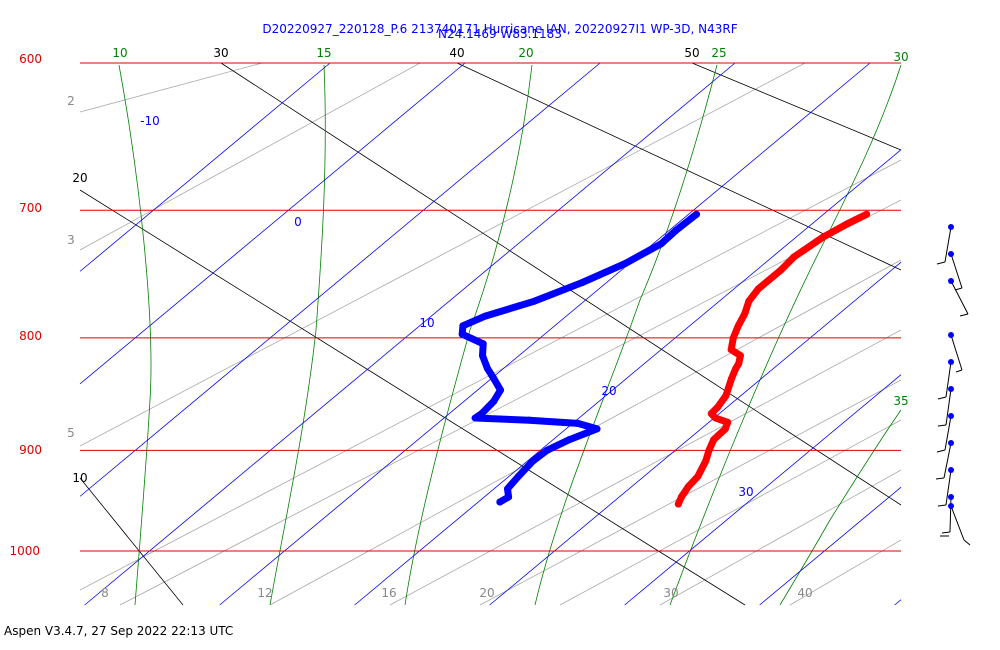  I want to click on mixing-ratio-label: 12, so click(264, 593).